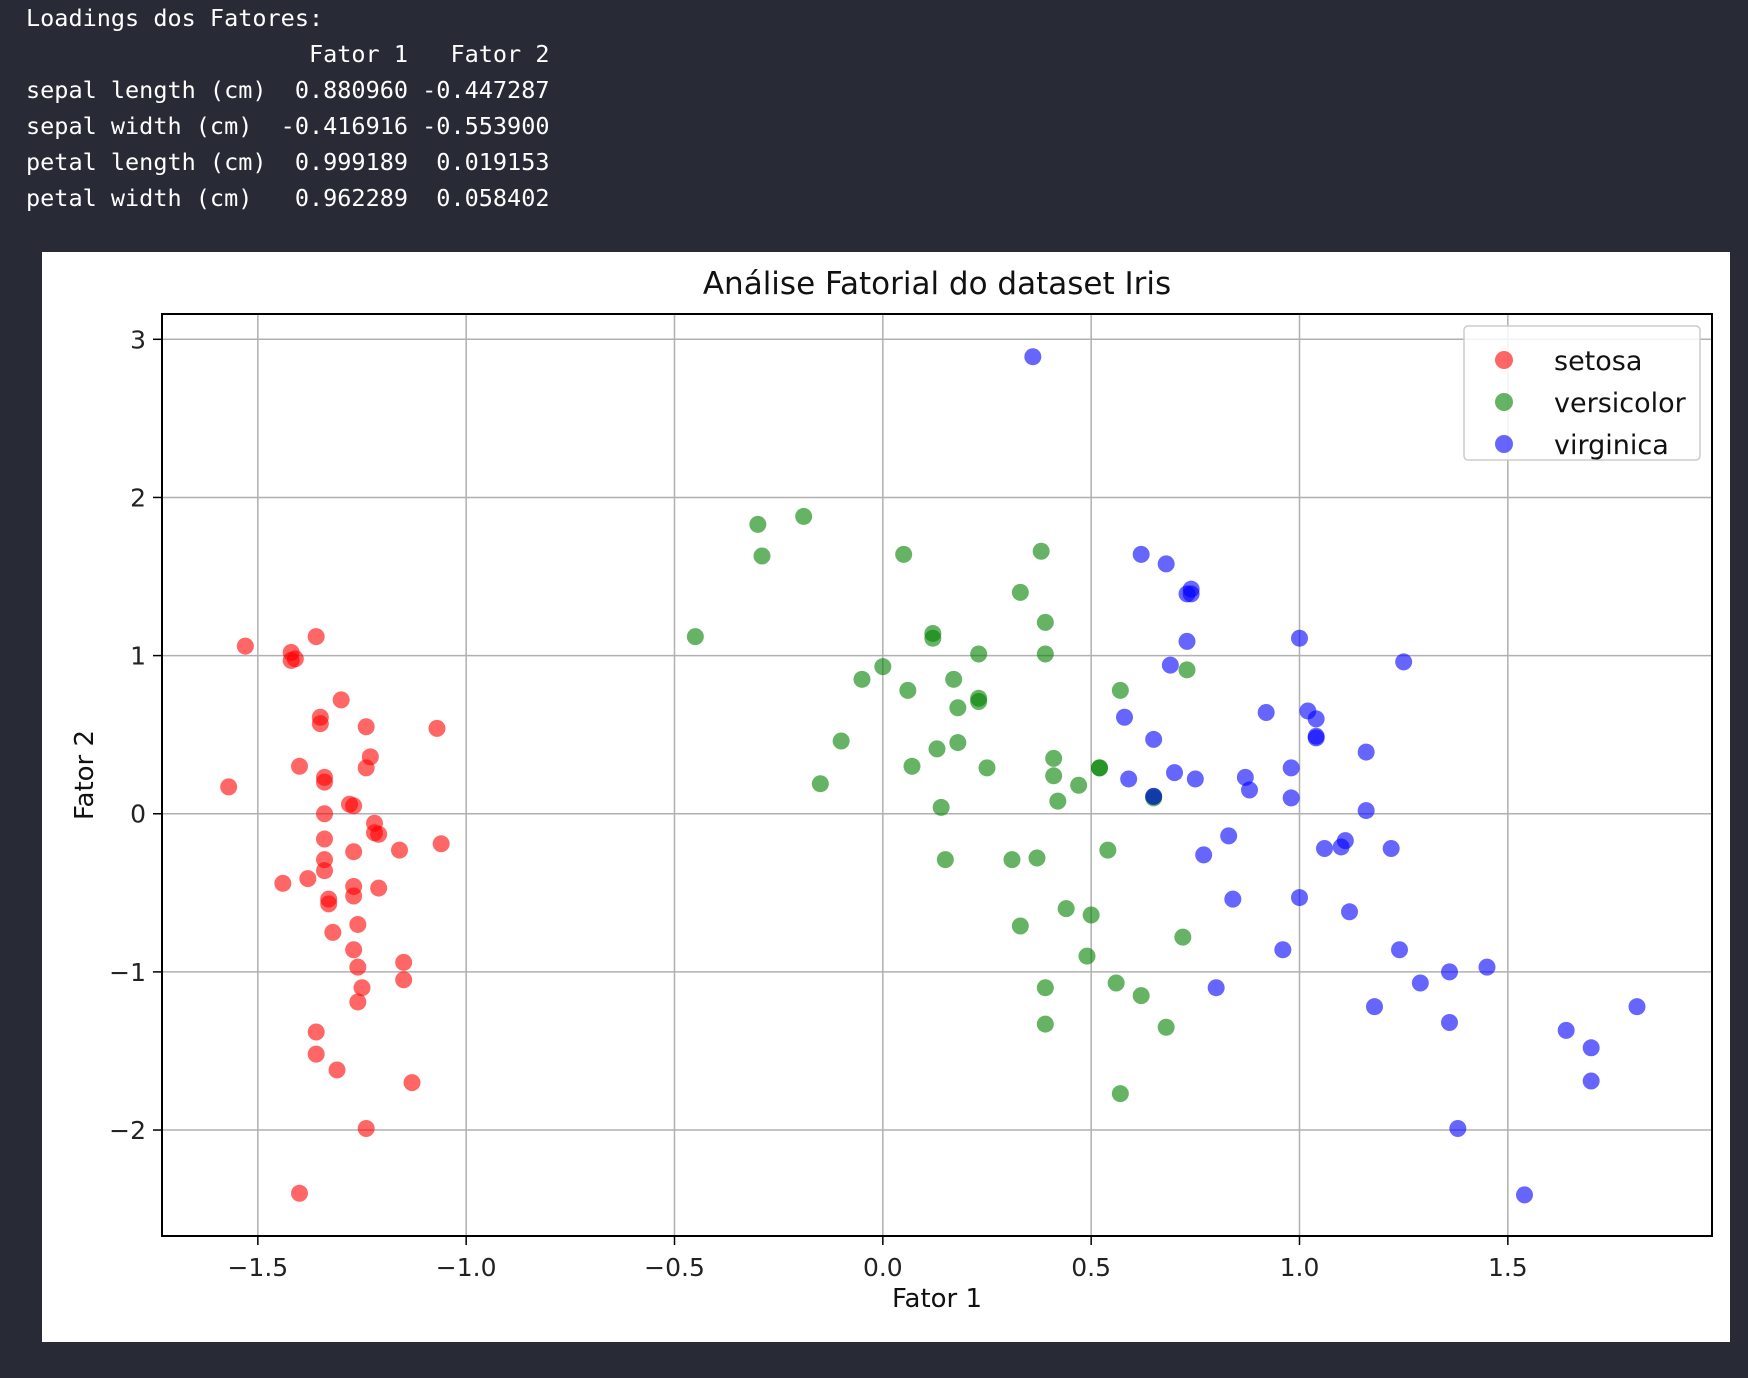 This screenshot has width=1748, height=1378. Describe the element at coordinates (337, 90) in the screenshot. I see `console-row-fator1: 0.880960` at that location.